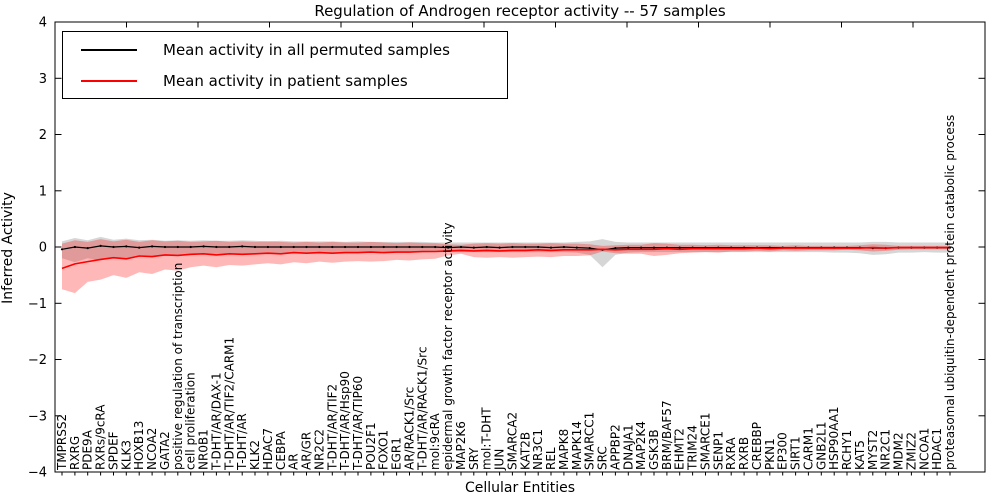  I want to click on x-axis-label: EGR1, so click(397, 453).